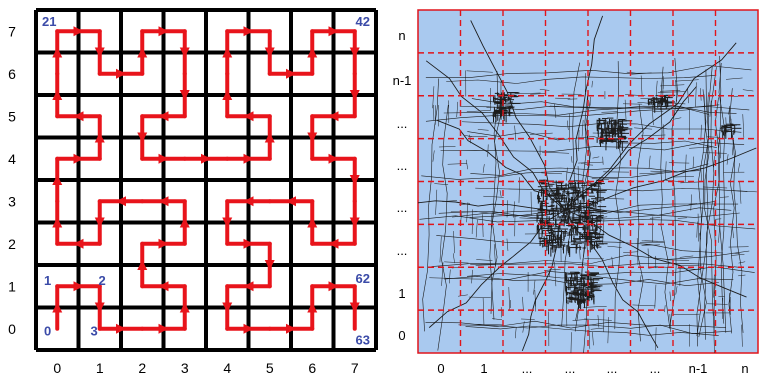 The image size is (760, 376). Describe the element at coordinates (102, 280) in the screenshot. I see `cell-number: 2` at that location.